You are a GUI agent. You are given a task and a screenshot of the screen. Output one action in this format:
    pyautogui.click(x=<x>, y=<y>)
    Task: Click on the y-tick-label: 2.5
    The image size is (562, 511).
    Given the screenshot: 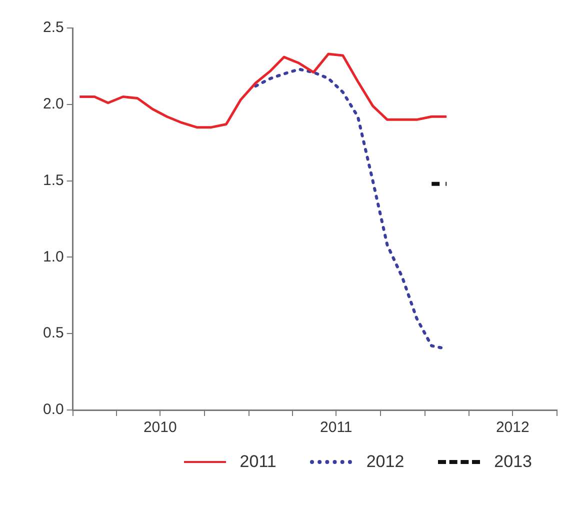 What is the action you would take?
    pyautogui.click(x=53, y=27)
    